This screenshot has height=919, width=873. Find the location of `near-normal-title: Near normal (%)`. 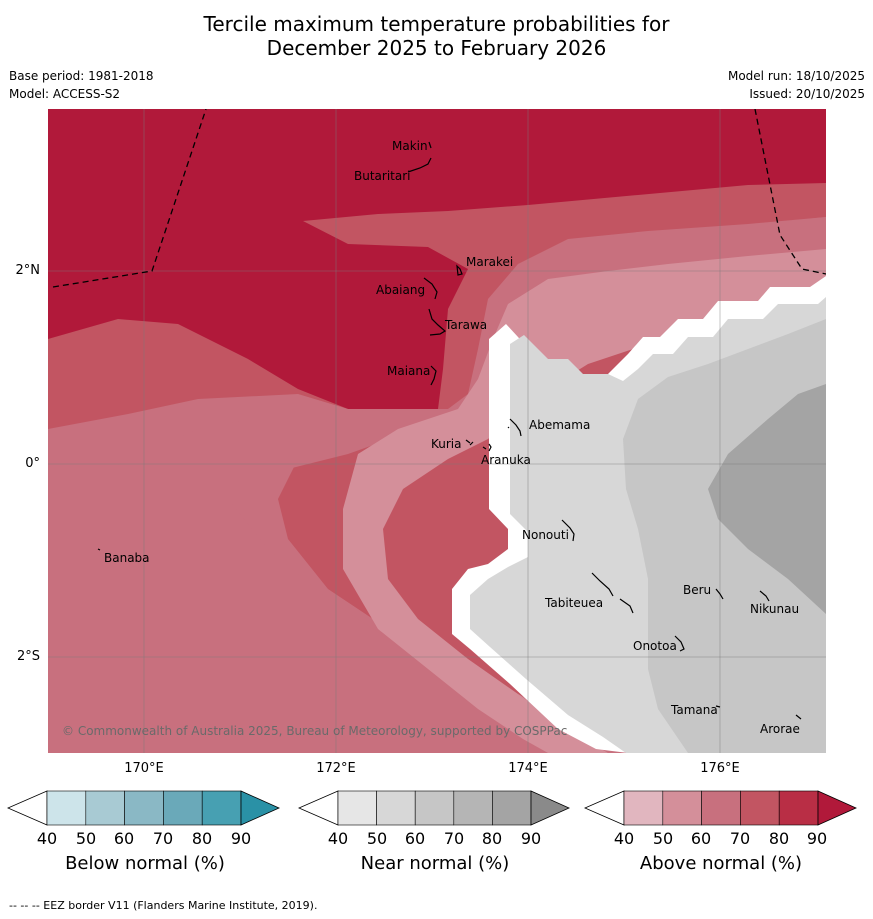

near-normal-title: Near normal (%) is located at coordinates (435, 863).